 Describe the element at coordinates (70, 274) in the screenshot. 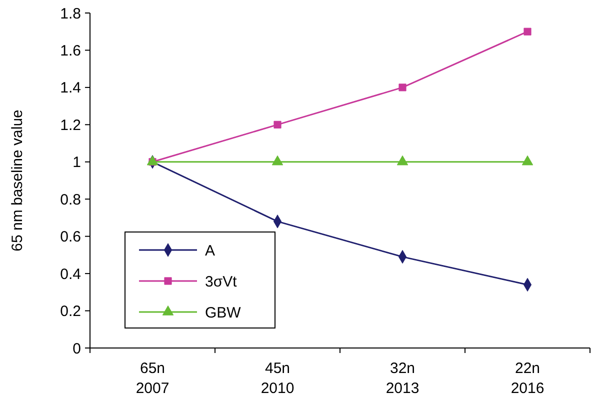

I see `y-tick-label: 0.4` at that location.